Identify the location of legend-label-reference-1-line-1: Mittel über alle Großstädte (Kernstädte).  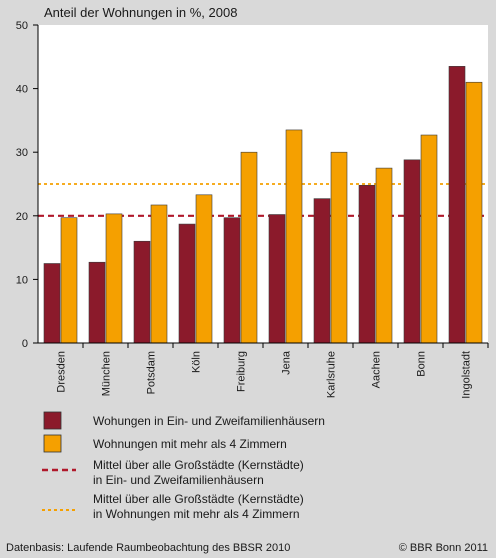
(198, 465).